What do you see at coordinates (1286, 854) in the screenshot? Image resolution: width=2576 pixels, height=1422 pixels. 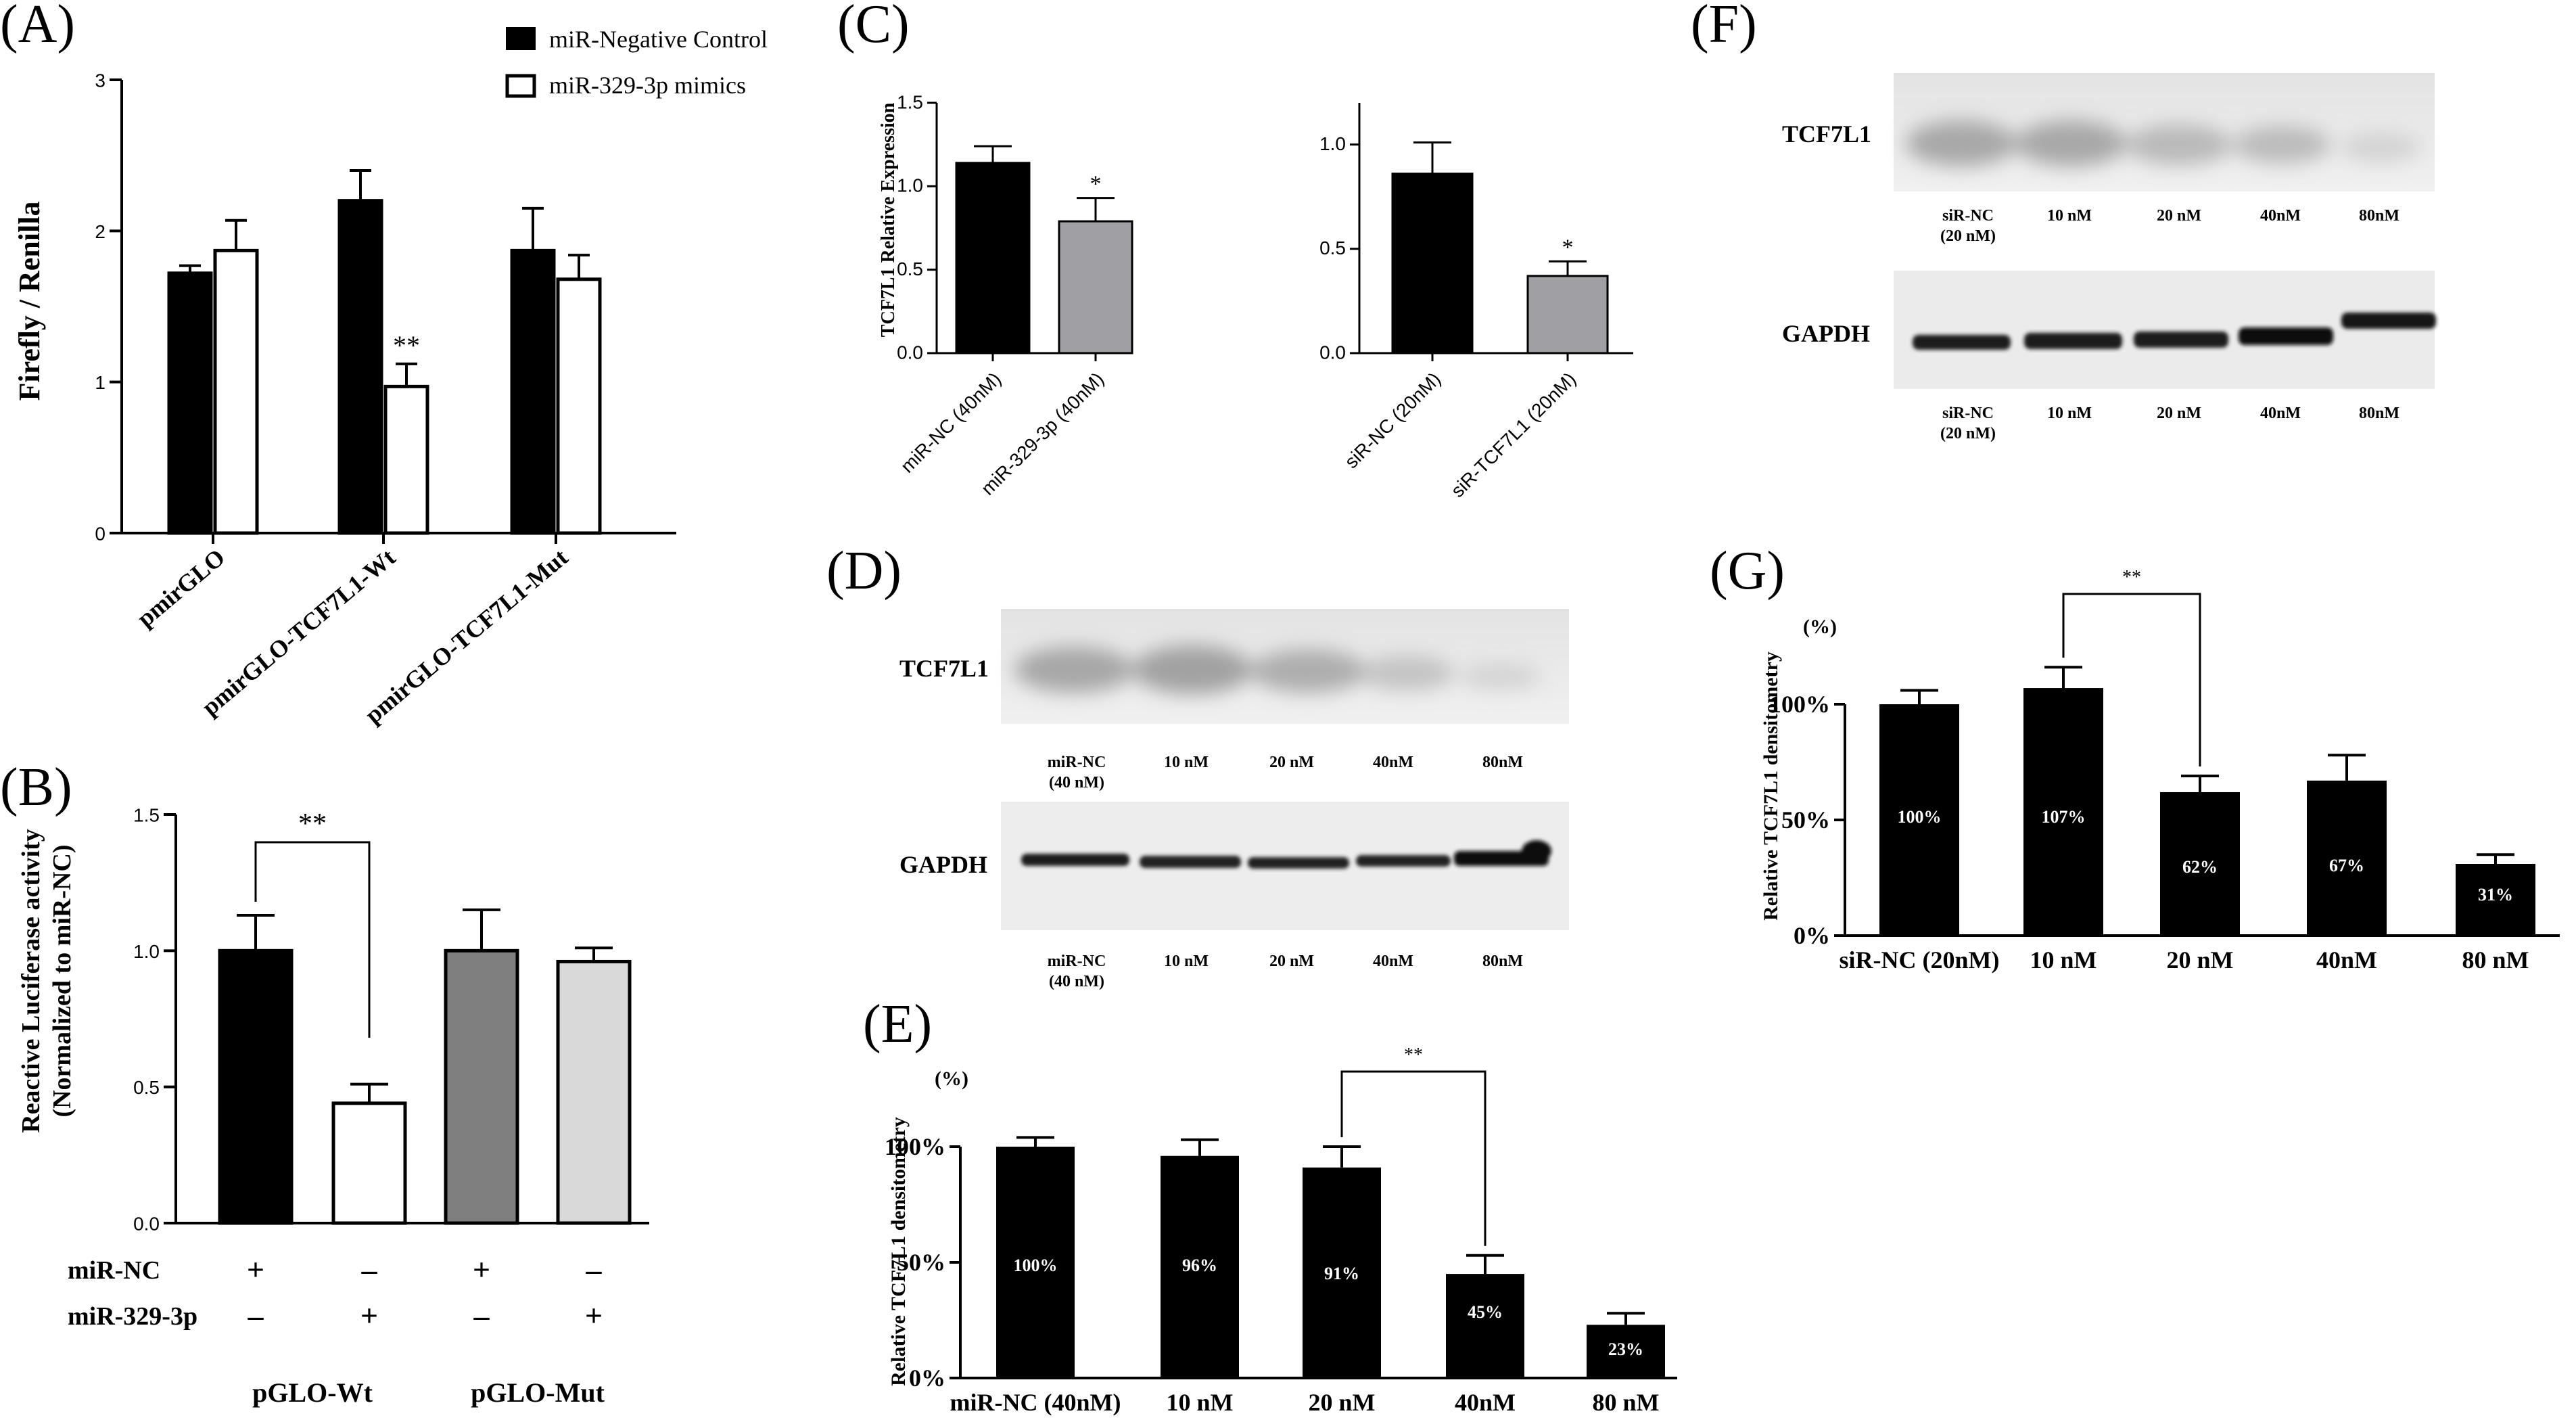 I see `blot-d-gapdh-bands` at bounding box center [1286, 854].